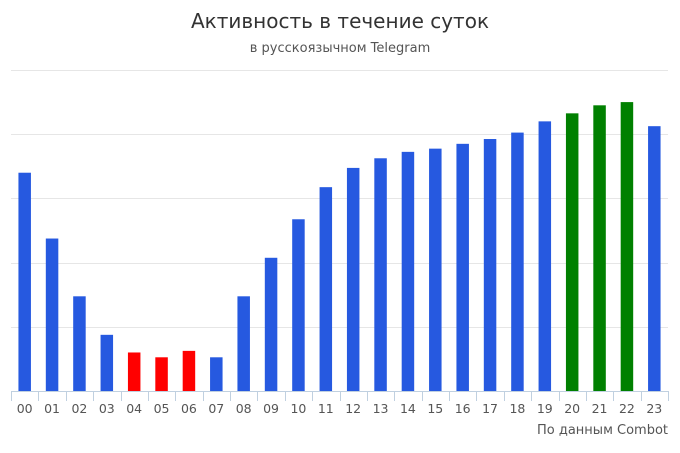 This screenshot has width=680, height=453. Describe the element at coordinates (326, 408) in the screenshot. I see `x-tick-label: 11` at that location.